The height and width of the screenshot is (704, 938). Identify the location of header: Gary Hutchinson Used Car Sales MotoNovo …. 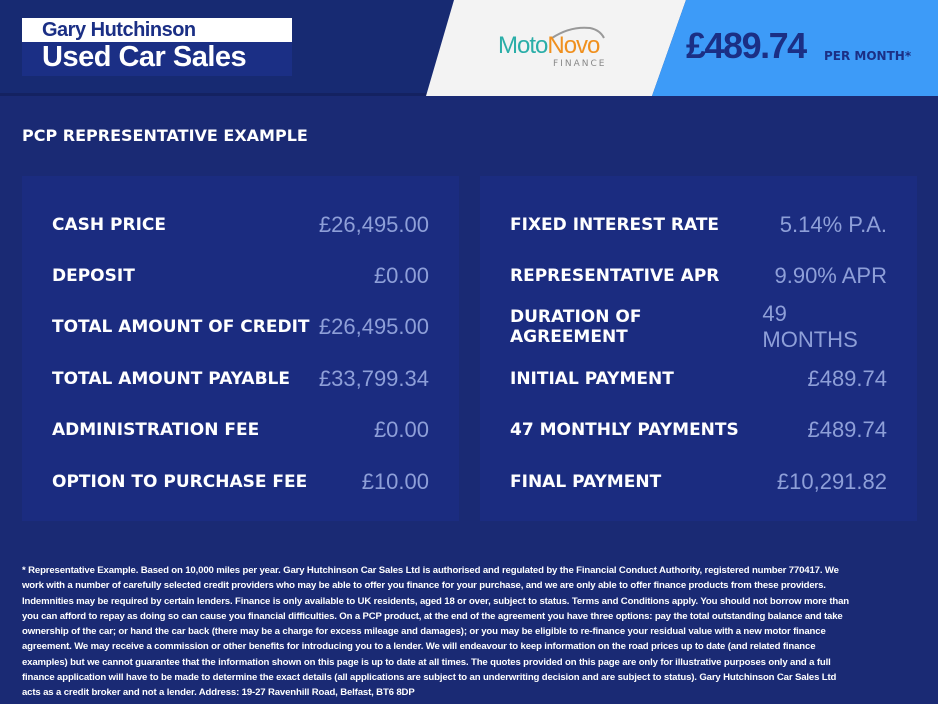
(469, 48).